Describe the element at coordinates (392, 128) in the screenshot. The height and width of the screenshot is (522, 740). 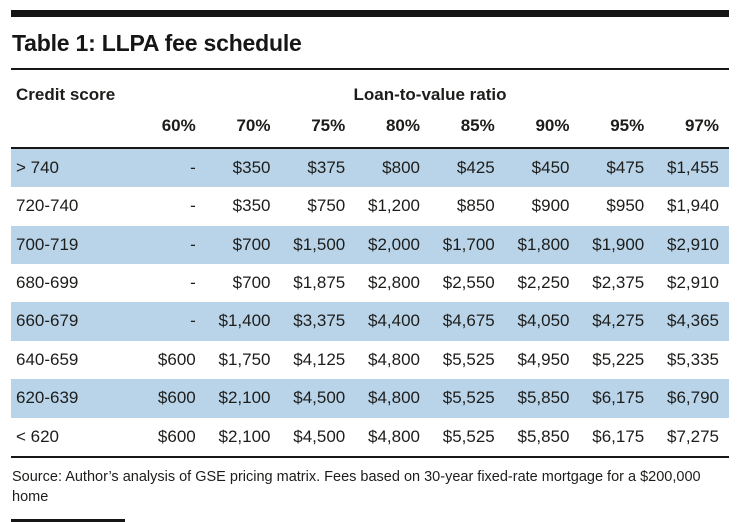
I see `ltv-column-header: 80%` at that location.